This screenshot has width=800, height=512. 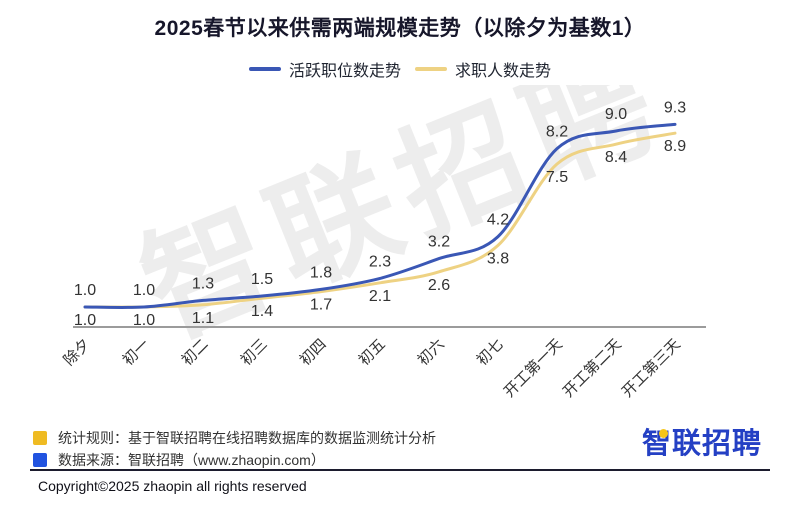 I want to click on x-tick-label-10: 开工第三天, so click(x=651, y=368).